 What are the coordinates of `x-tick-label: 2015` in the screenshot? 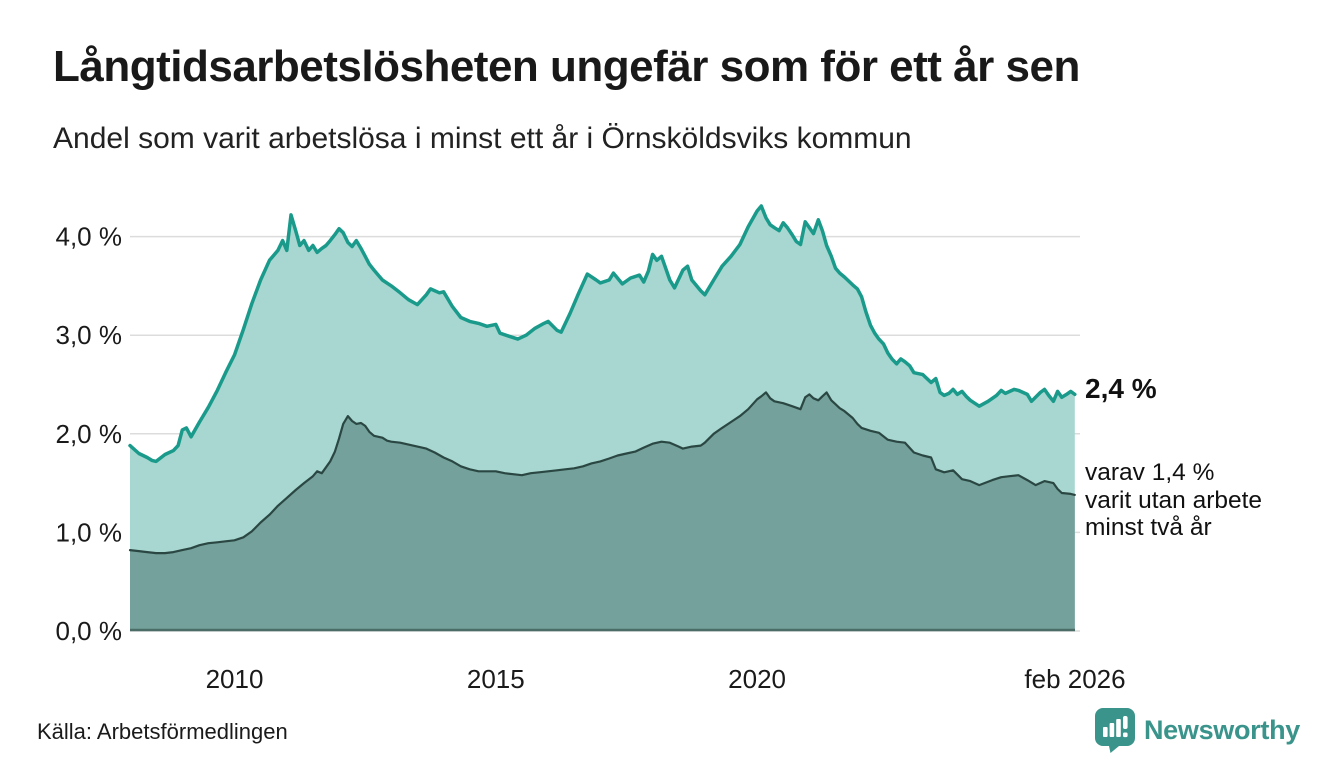 It's located at (496, 679).